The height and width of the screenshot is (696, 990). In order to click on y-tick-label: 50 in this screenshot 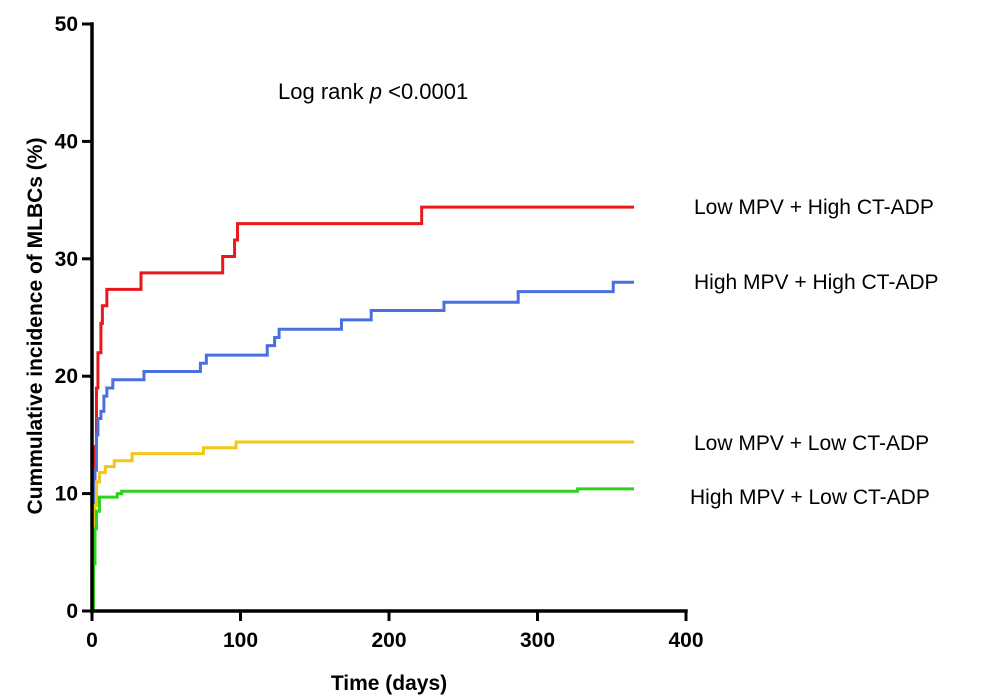, I will do `click(66, 24)`.